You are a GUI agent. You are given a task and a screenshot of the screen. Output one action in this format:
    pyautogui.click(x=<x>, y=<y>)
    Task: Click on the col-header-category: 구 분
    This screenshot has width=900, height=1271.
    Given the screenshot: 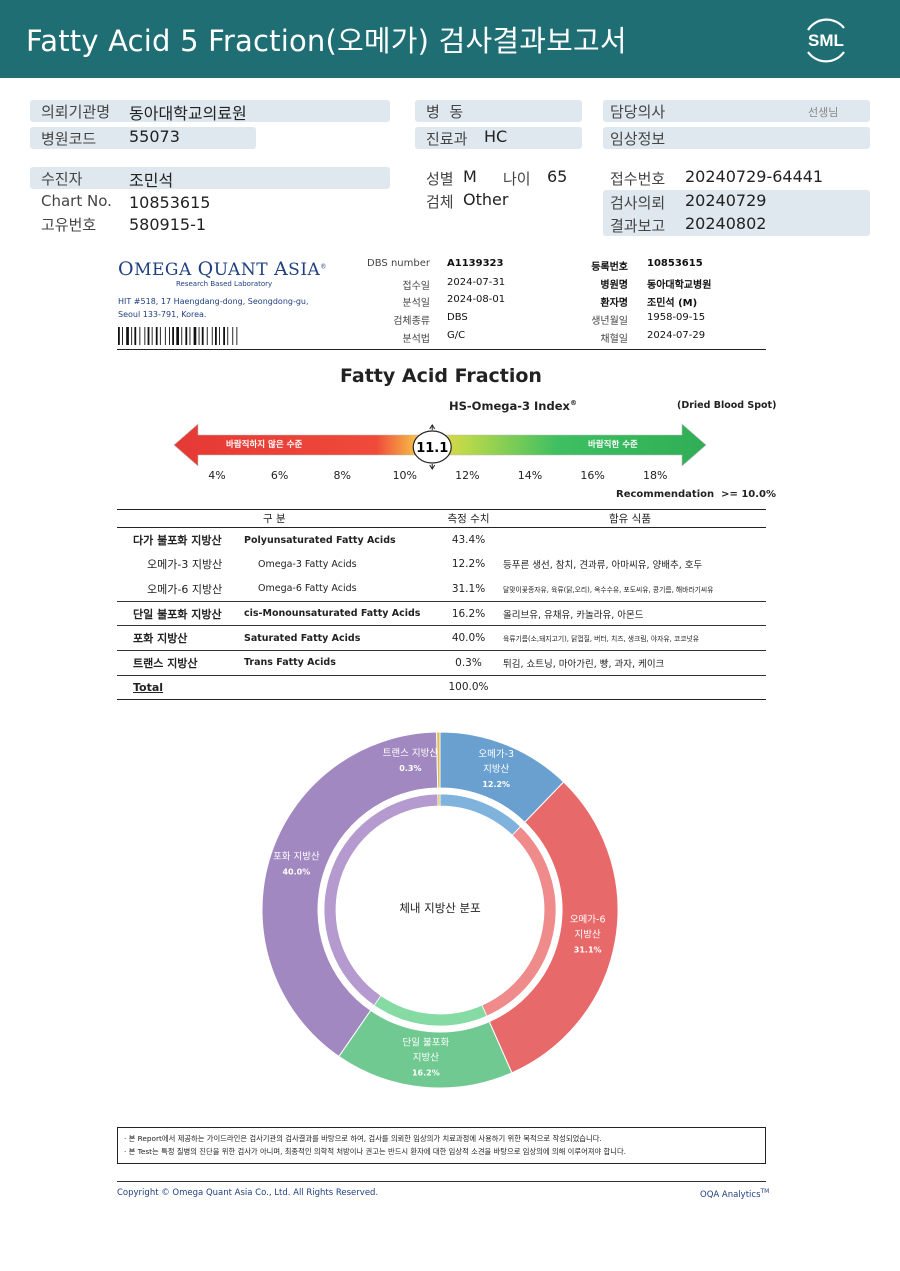 What is the action you would take?
    pyautogui.click(x=275, y=518)
    